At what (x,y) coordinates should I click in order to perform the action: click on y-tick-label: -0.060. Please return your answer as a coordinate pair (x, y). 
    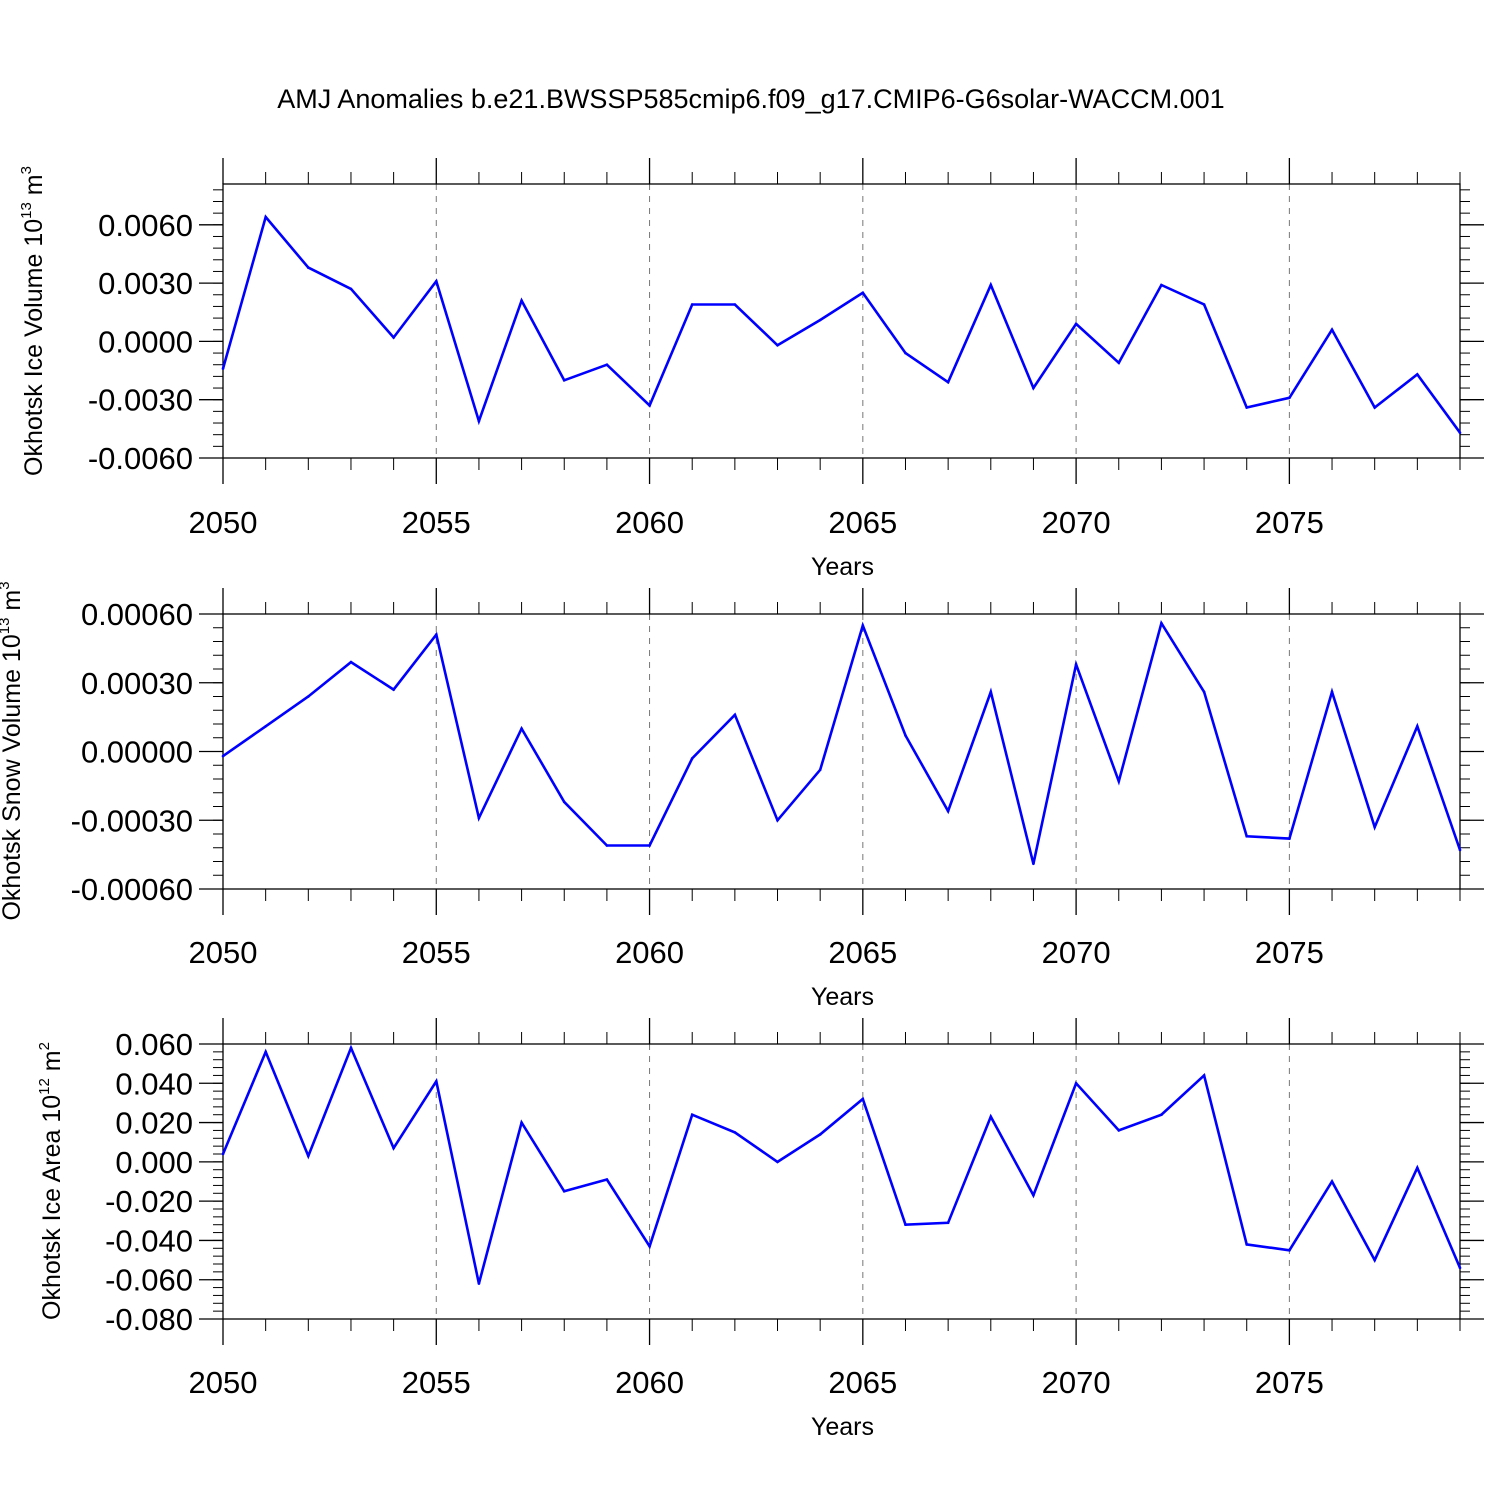
    Looking at the image, I should click on (149, 1280).